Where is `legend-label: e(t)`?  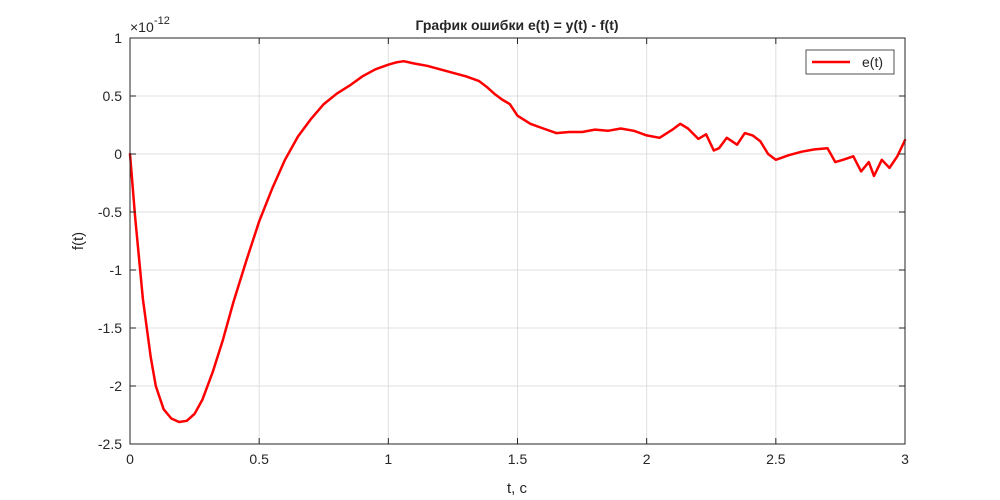
legend-label: e(t) is located at coordinates (872, 62).